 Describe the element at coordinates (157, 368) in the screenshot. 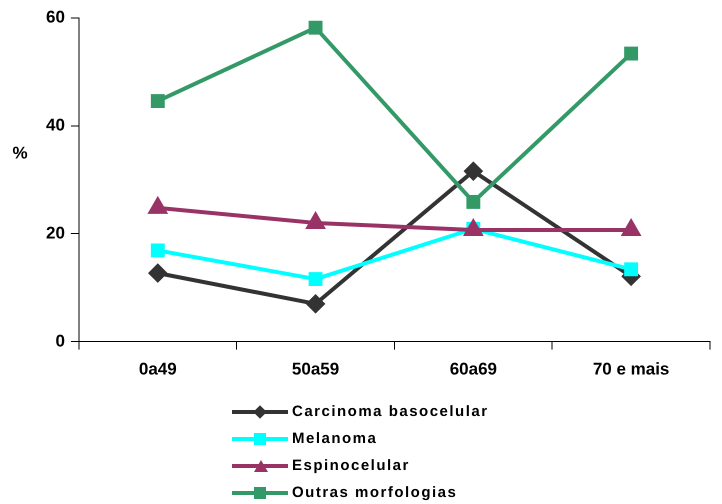

I see `x-tick-label: 0a49` at that location.